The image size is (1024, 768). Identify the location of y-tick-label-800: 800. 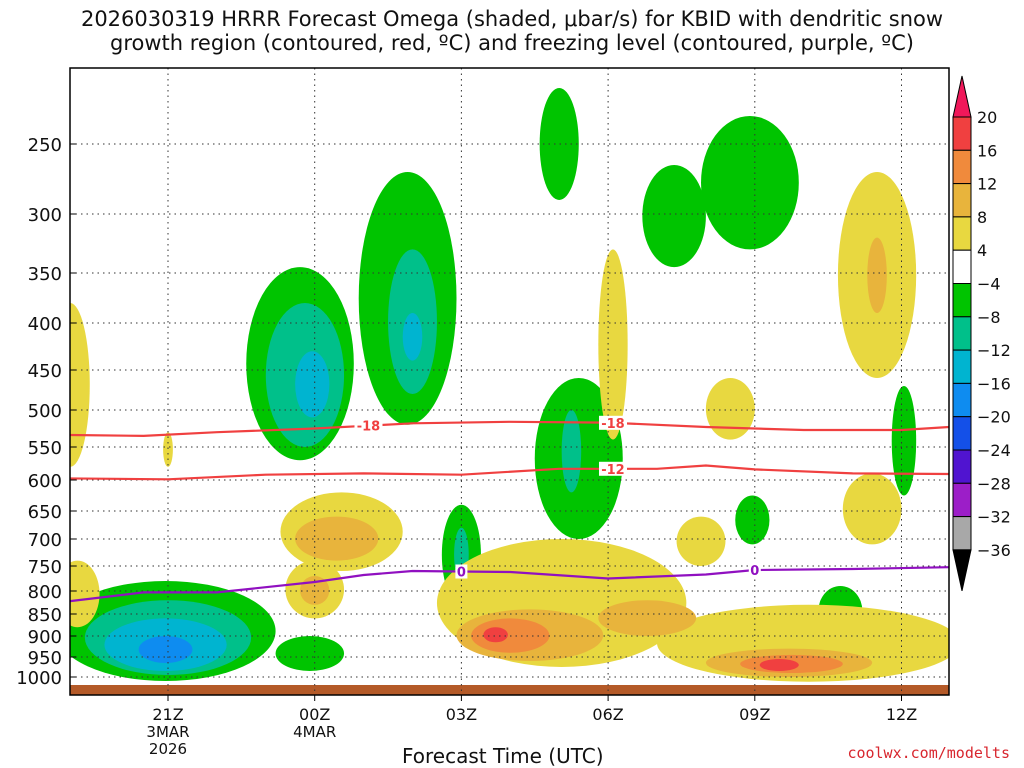
(45, 592).